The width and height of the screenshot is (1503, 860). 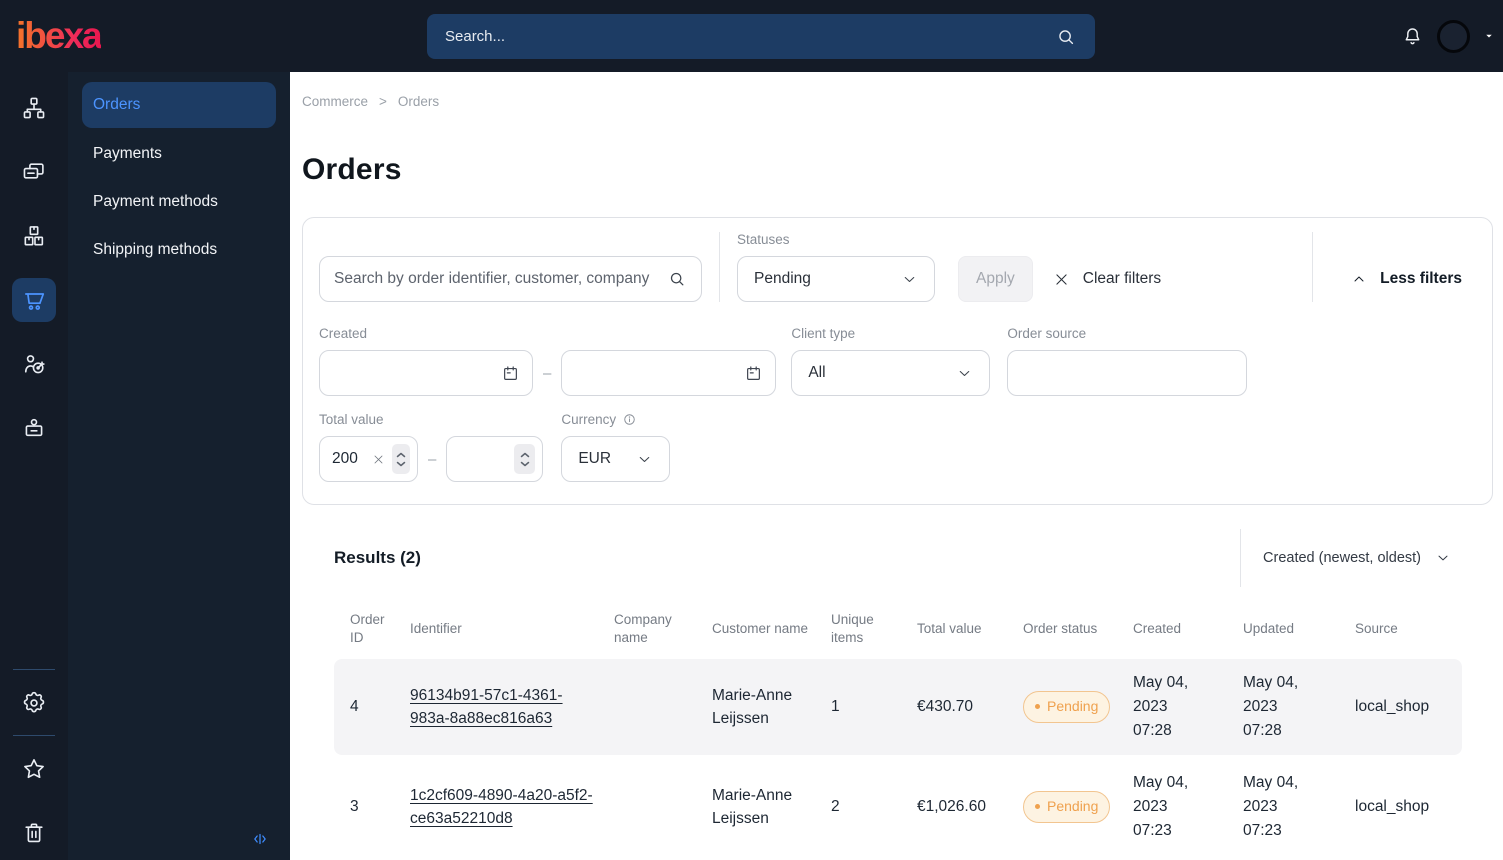 I want to click on created-to-field, so click(x=669, y=373).